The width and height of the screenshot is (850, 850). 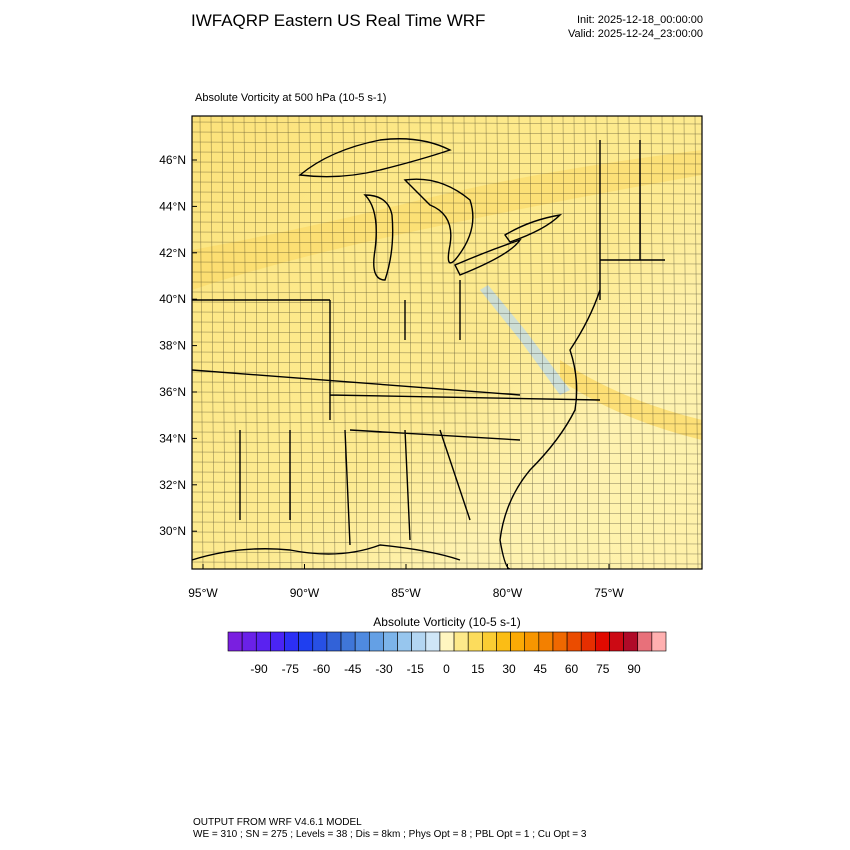 I want to click on colorbar: -90 -75 -60 -45 -30 -15 0 15 30 45 60 75 90, so click(x=447, y=653).